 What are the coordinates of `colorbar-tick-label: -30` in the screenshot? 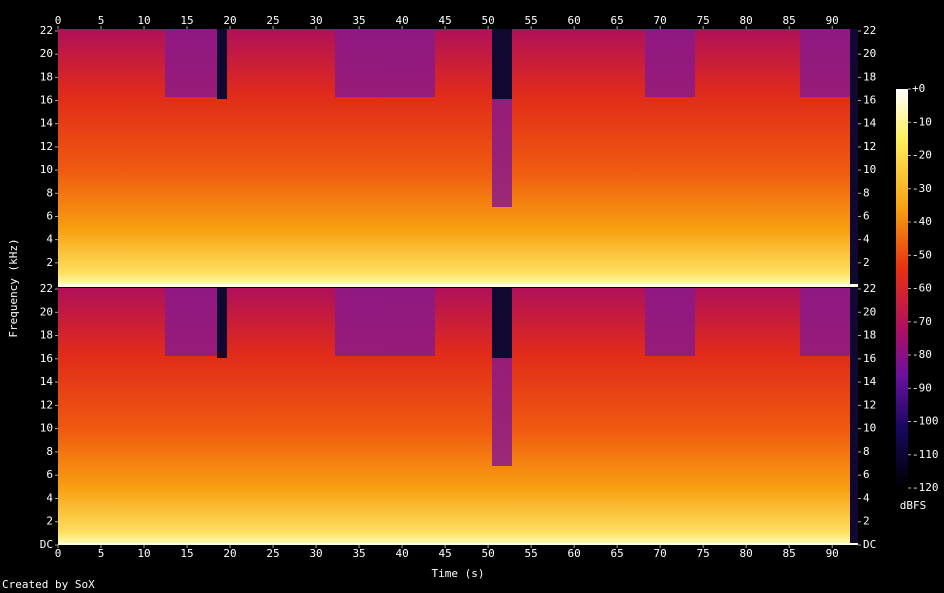 It's located at (922, 188).